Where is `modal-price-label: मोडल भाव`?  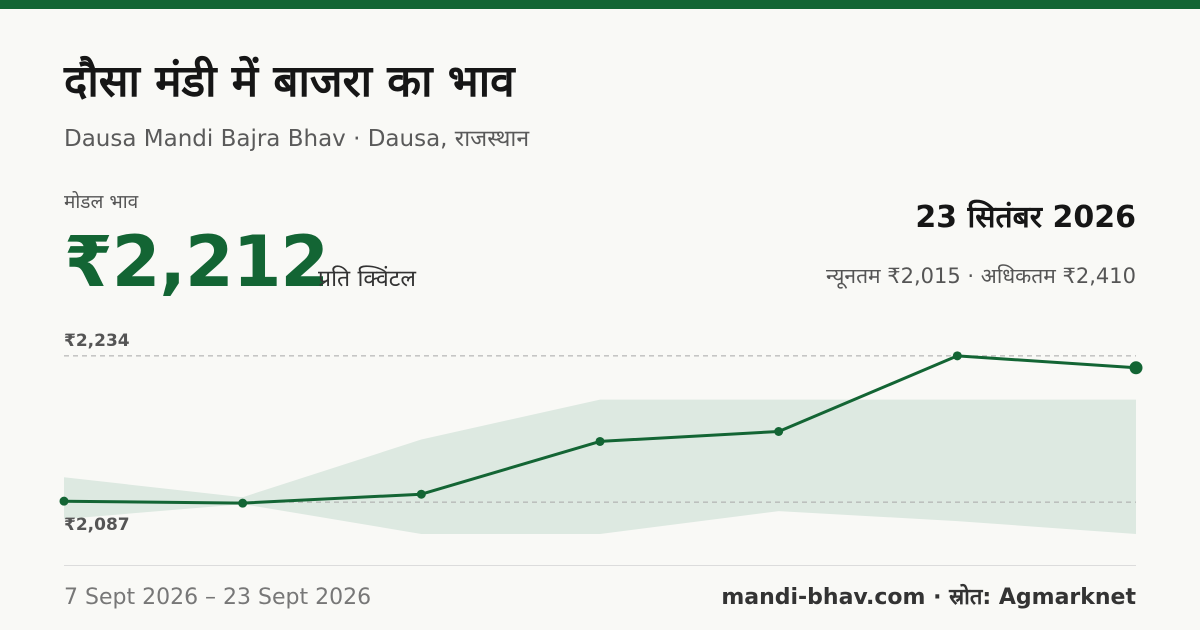
modal-price-label: मोडल भाव is located at coordinates (101, 202).